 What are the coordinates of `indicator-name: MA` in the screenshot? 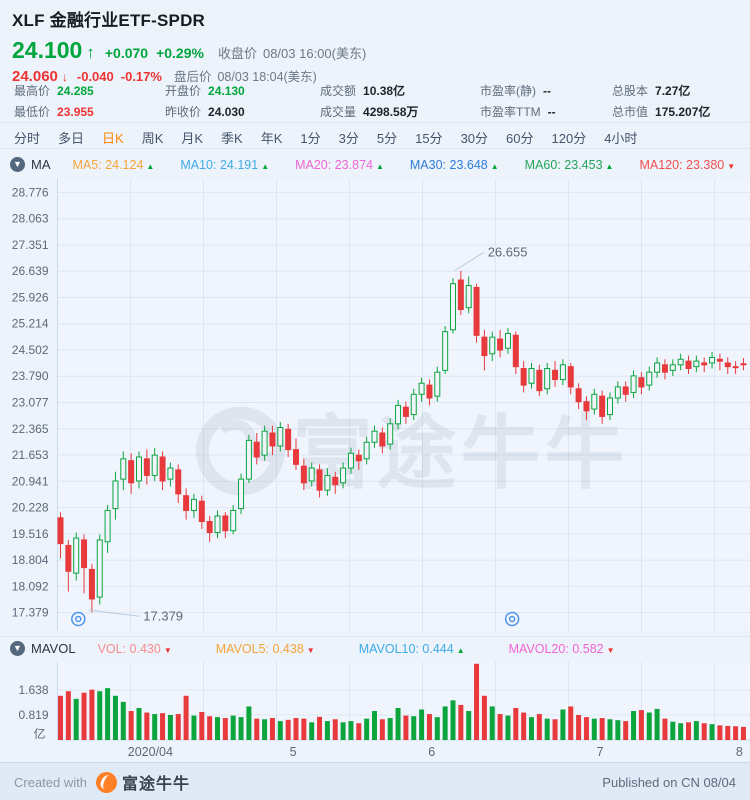 It's located at (41, 164).